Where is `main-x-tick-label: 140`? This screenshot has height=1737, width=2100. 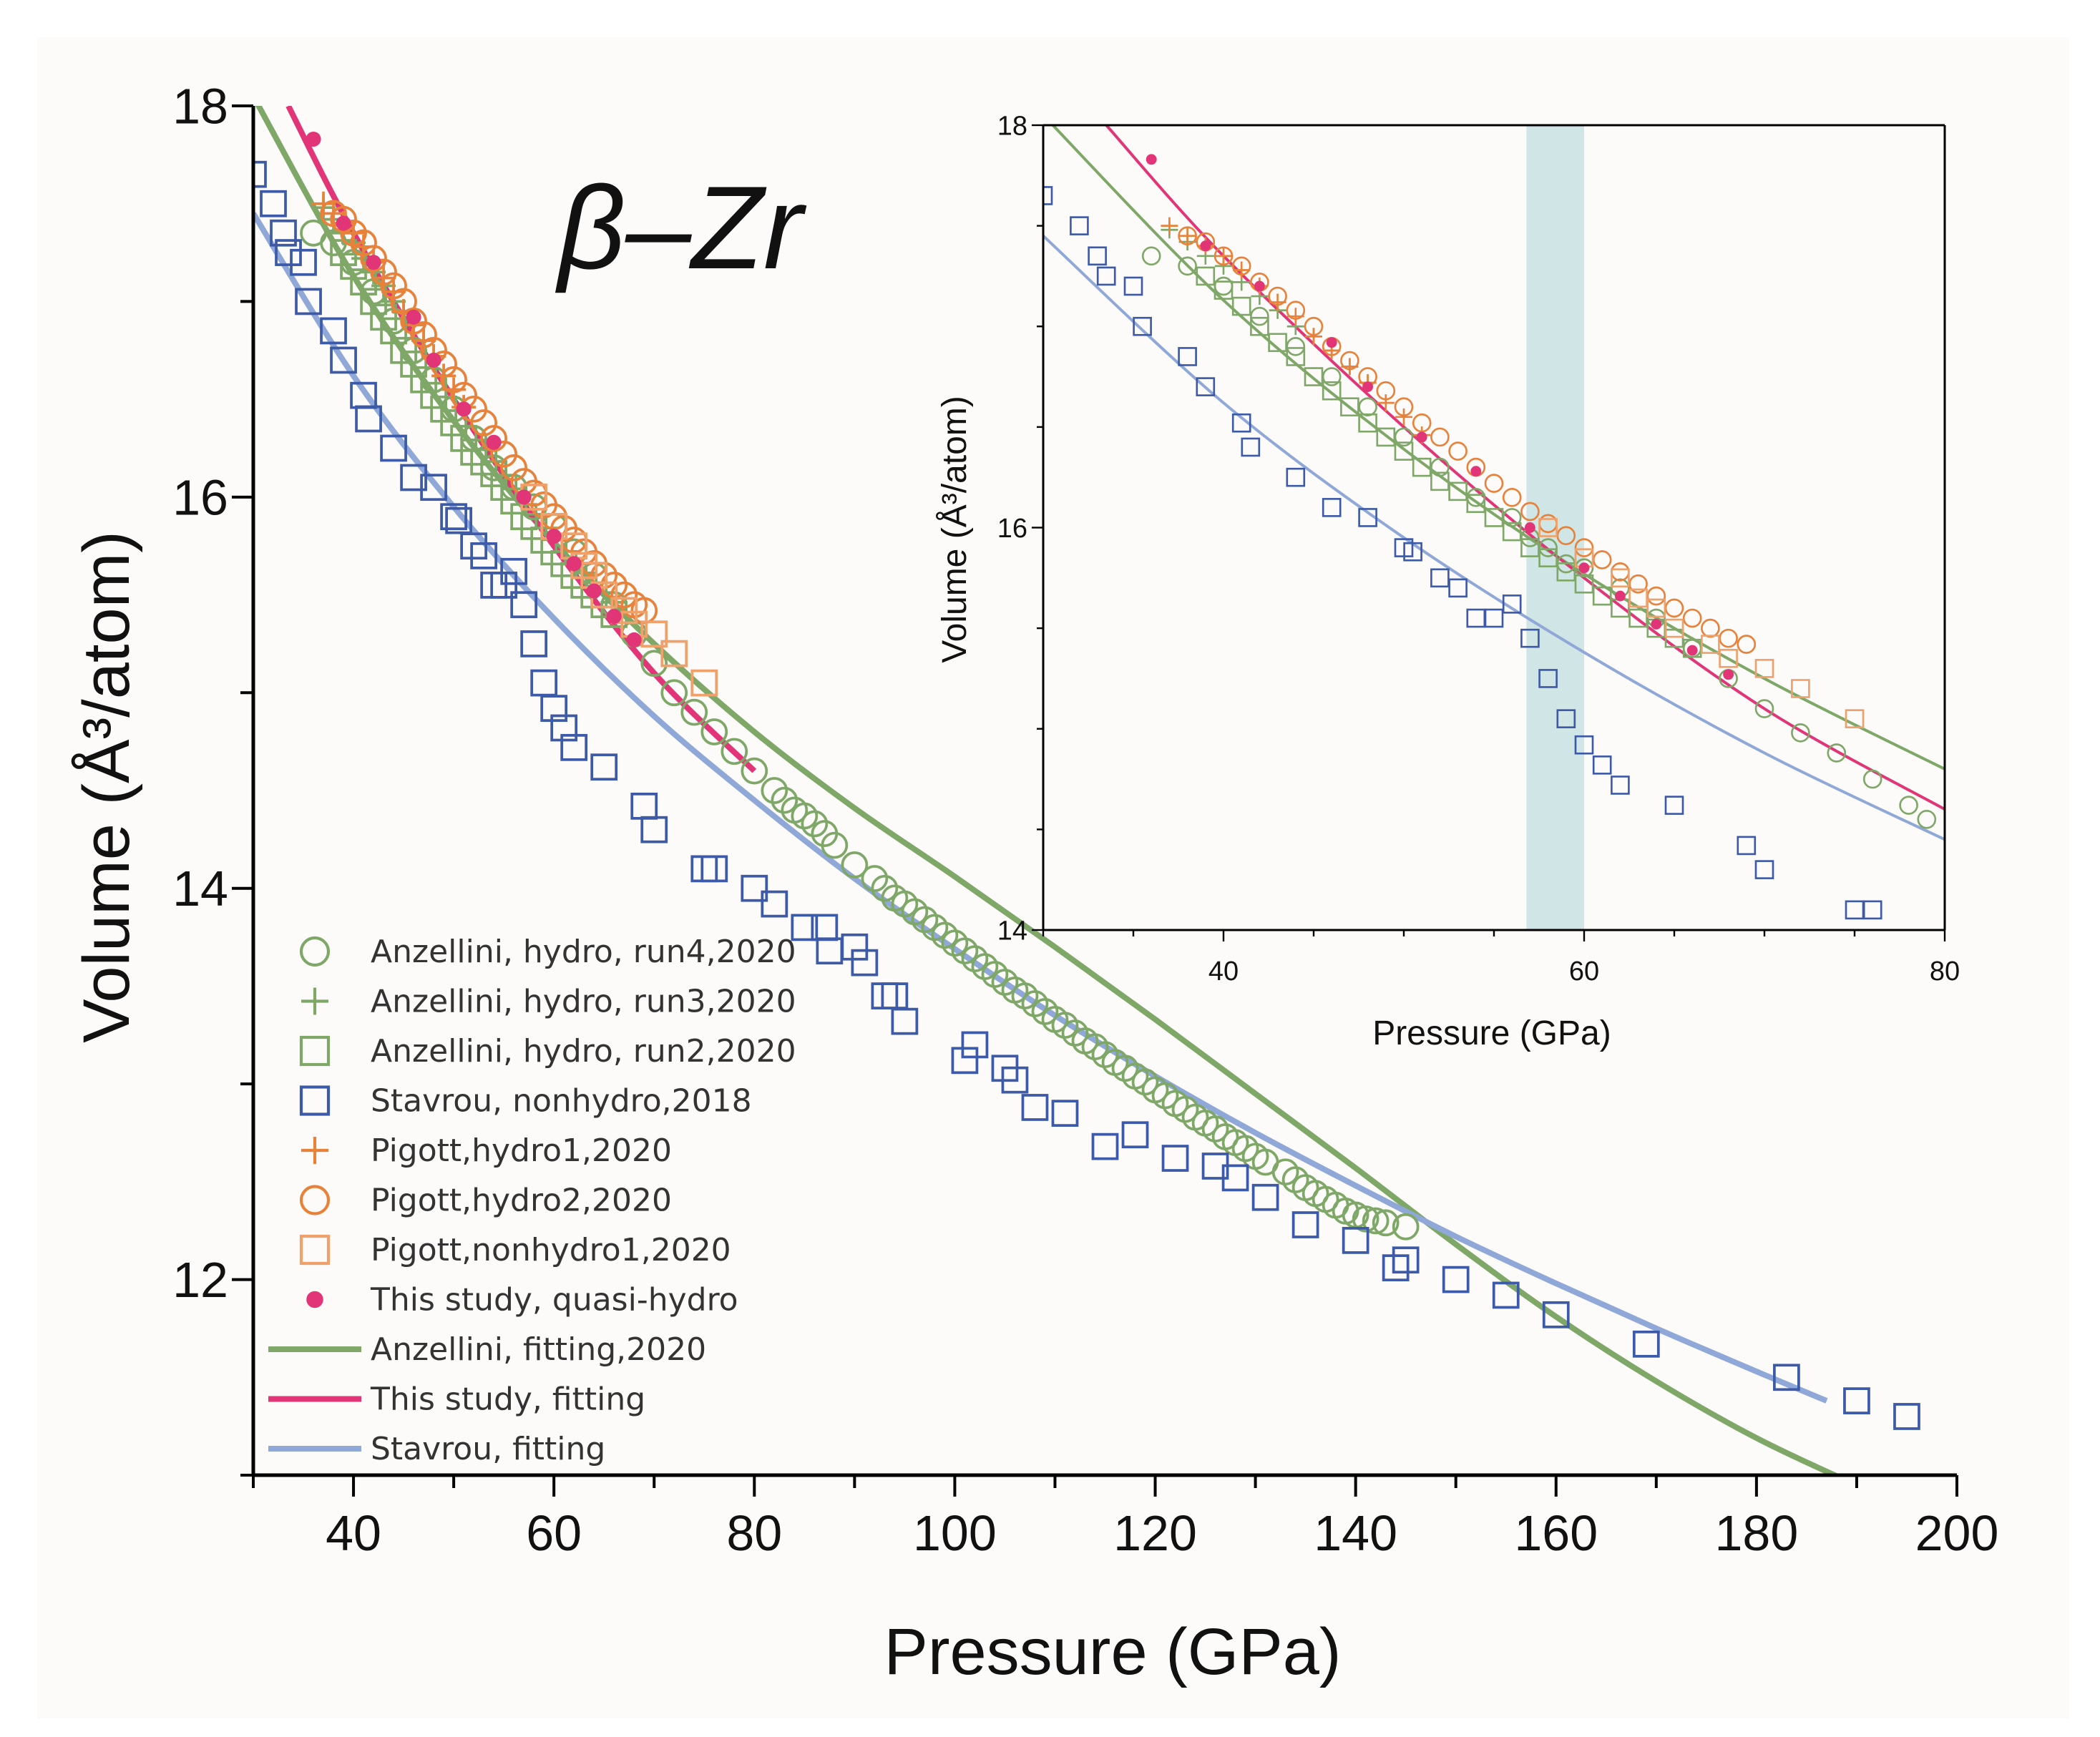
main-x-tick-label: 140 is located at coordinates (1355, 1533).